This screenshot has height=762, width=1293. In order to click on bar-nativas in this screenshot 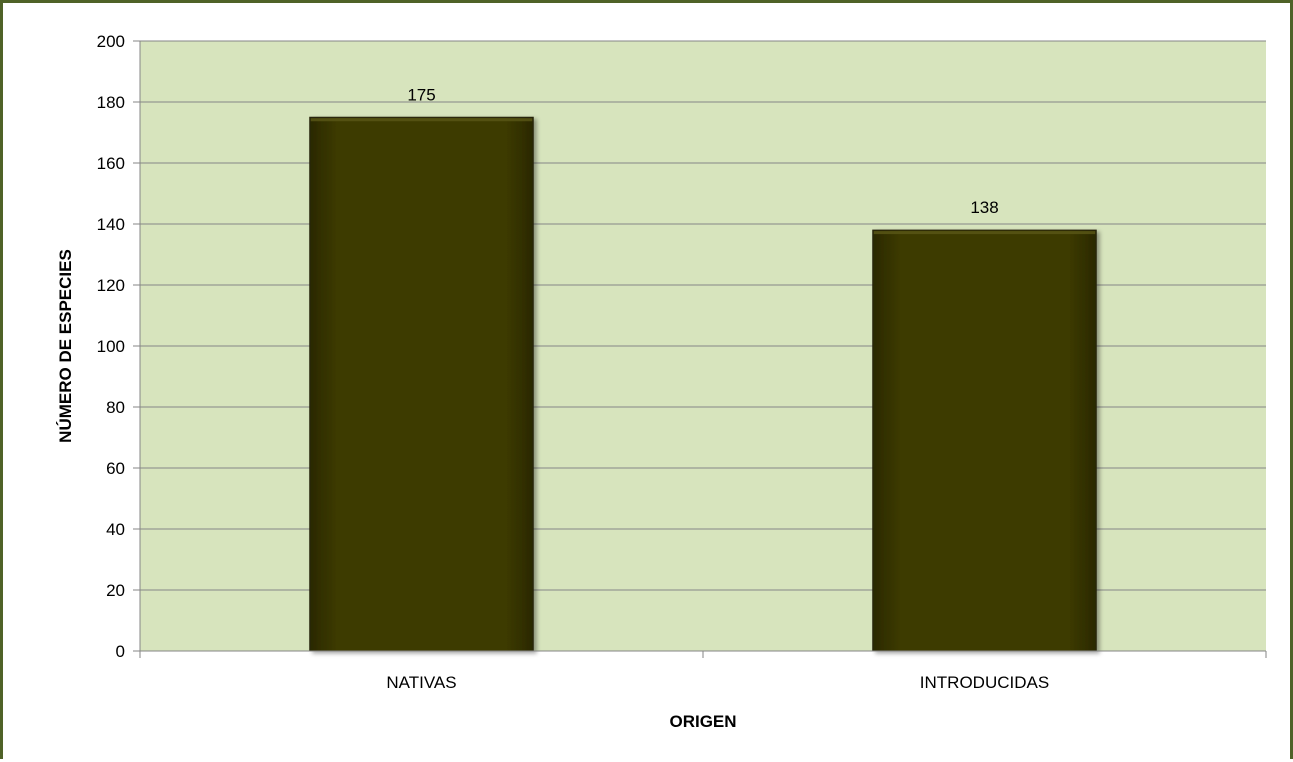, I will do `click(421, 384)`.